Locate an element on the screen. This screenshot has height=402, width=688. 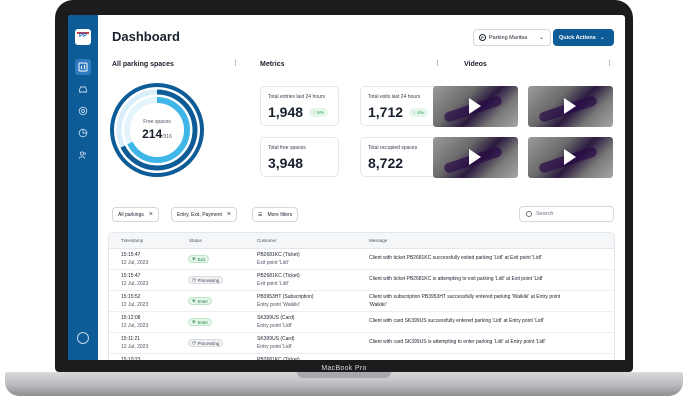
metric-change-badge: ↑ 4% is located at coordinates (418, 112).